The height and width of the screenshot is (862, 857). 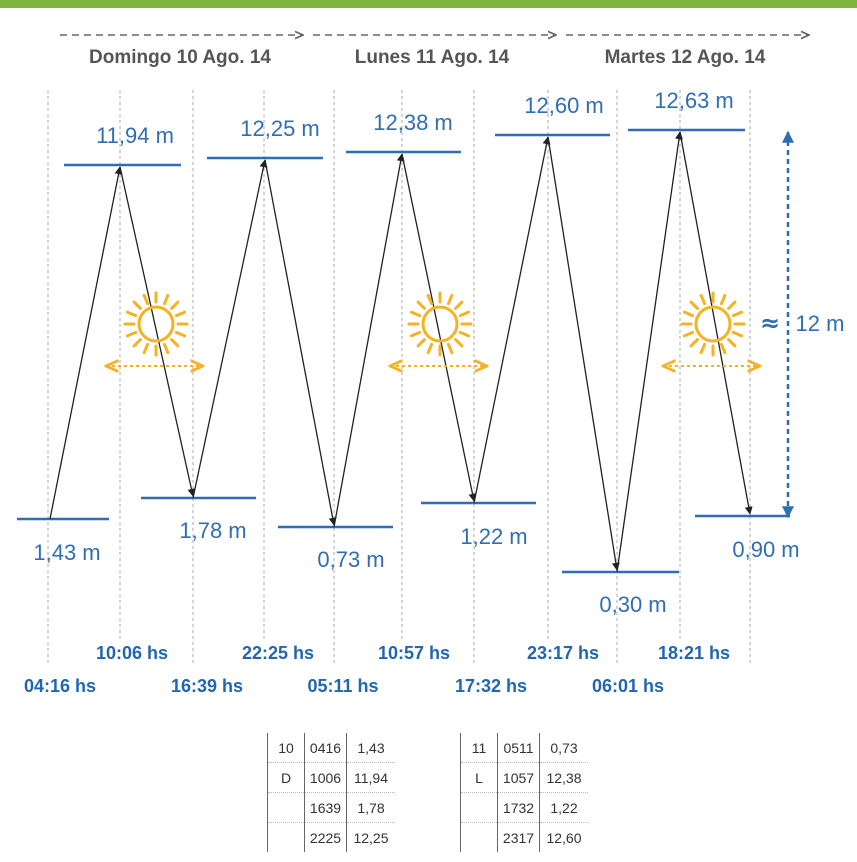 I want to click on height-label-6: 12,38 m, so click(x=413, y=122).